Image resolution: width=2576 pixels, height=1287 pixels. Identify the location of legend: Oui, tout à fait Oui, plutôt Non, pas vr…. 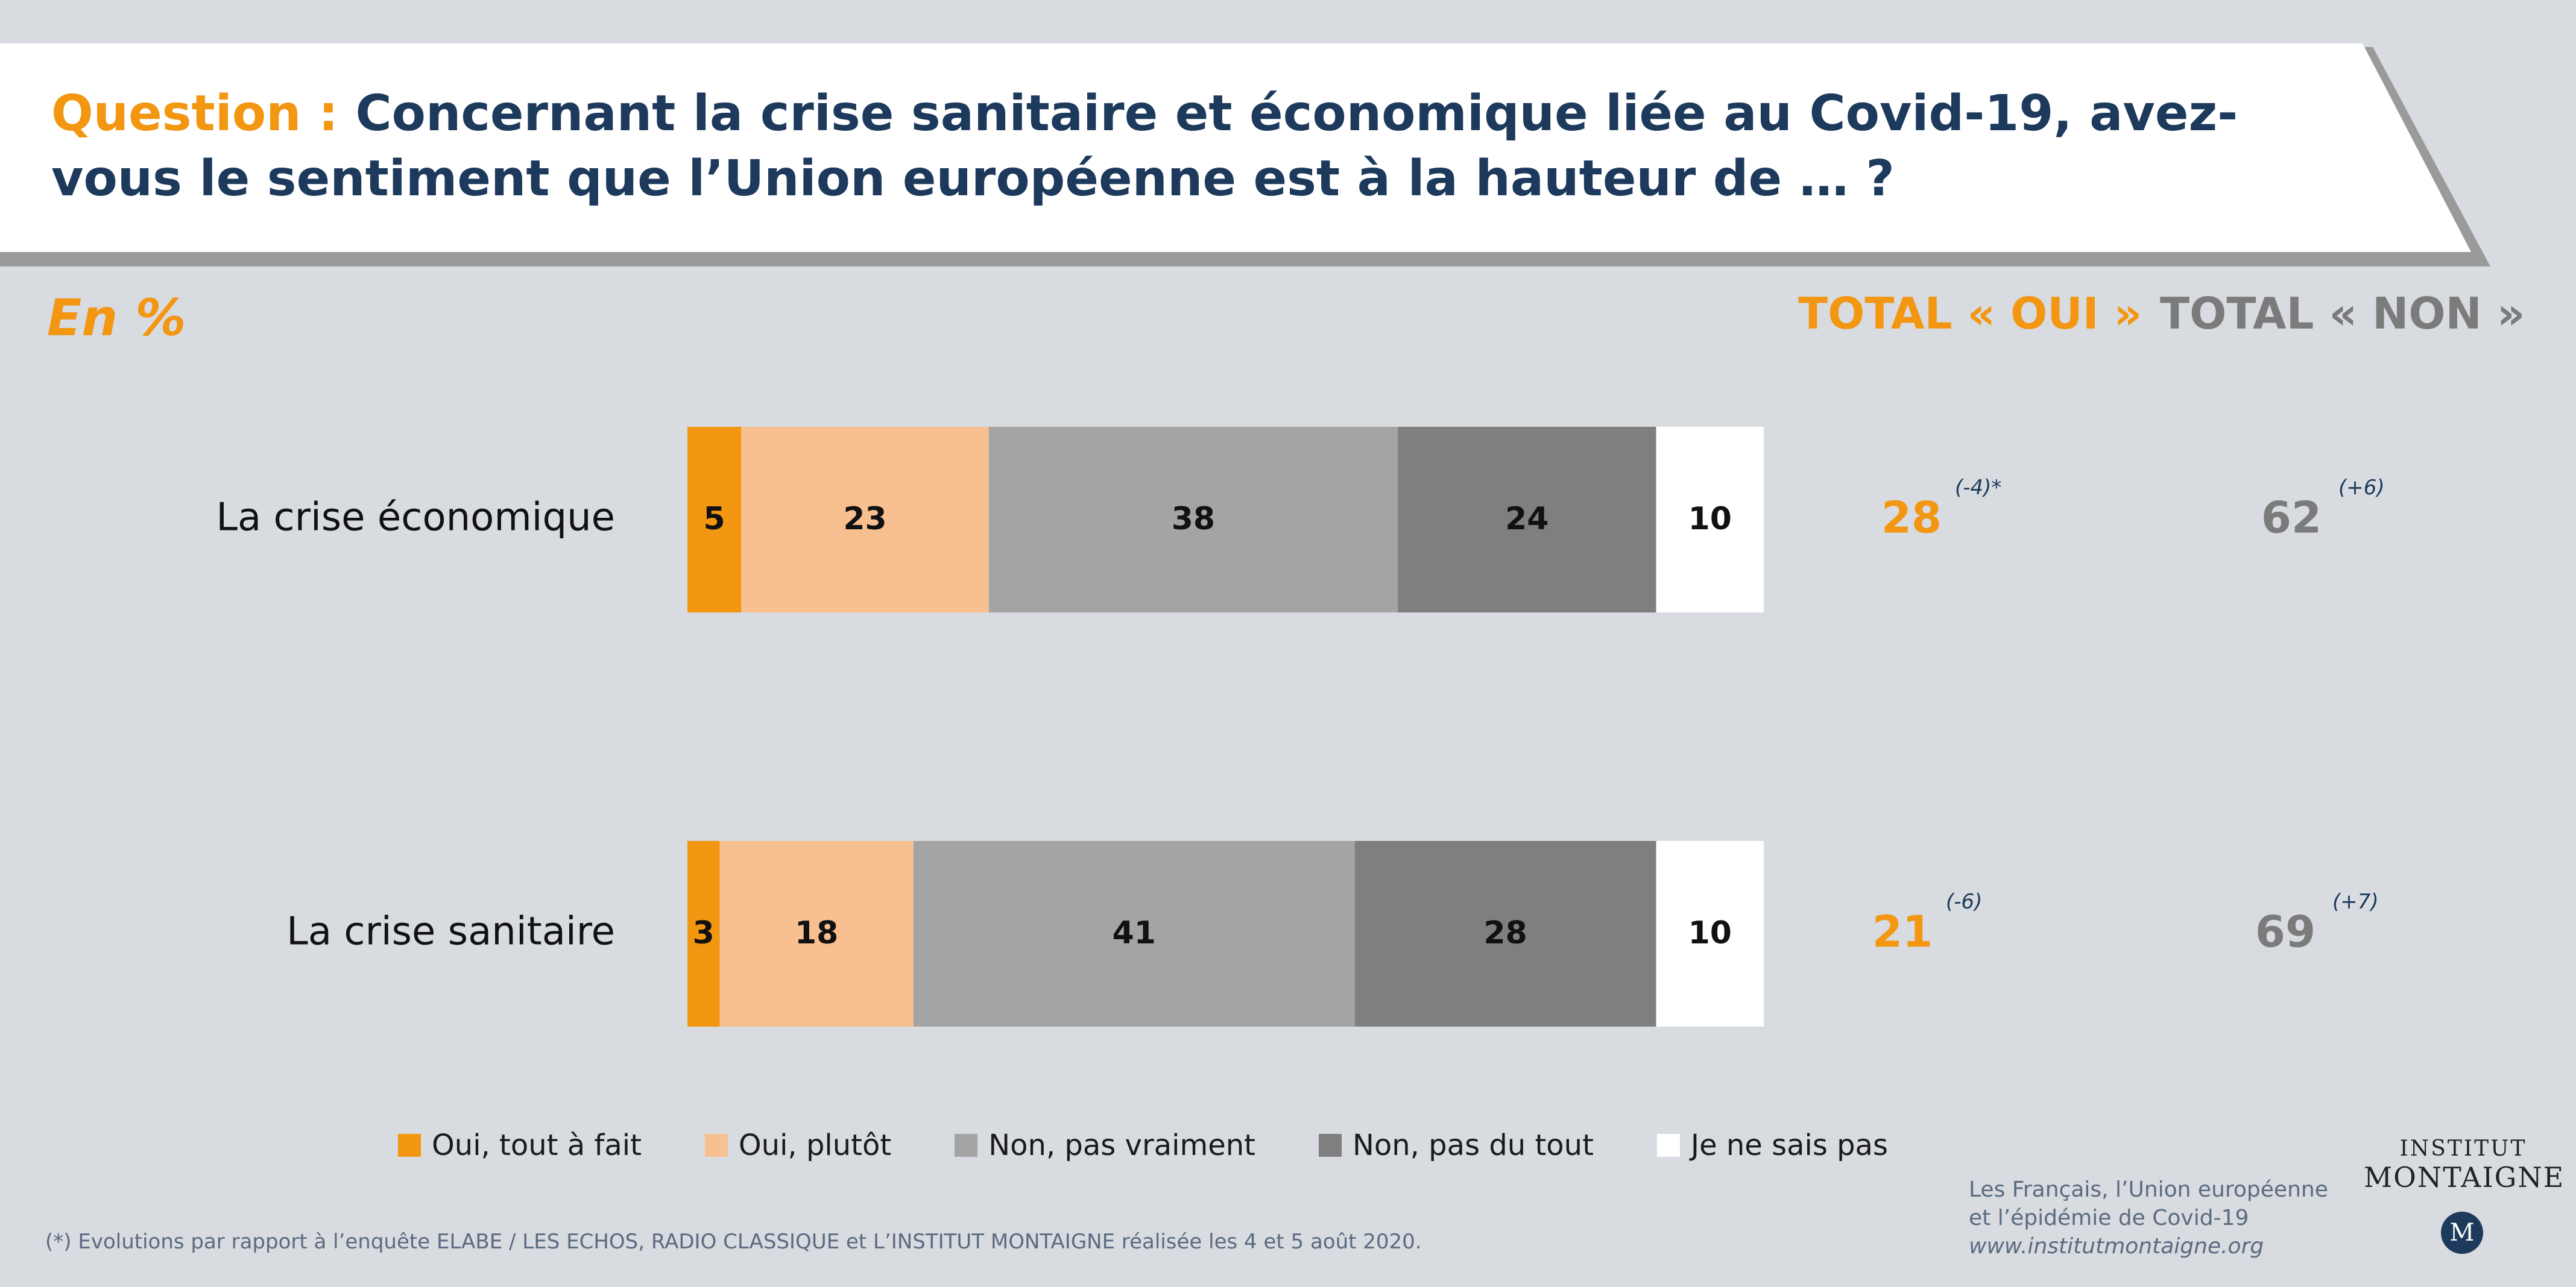
(1174, 1145).